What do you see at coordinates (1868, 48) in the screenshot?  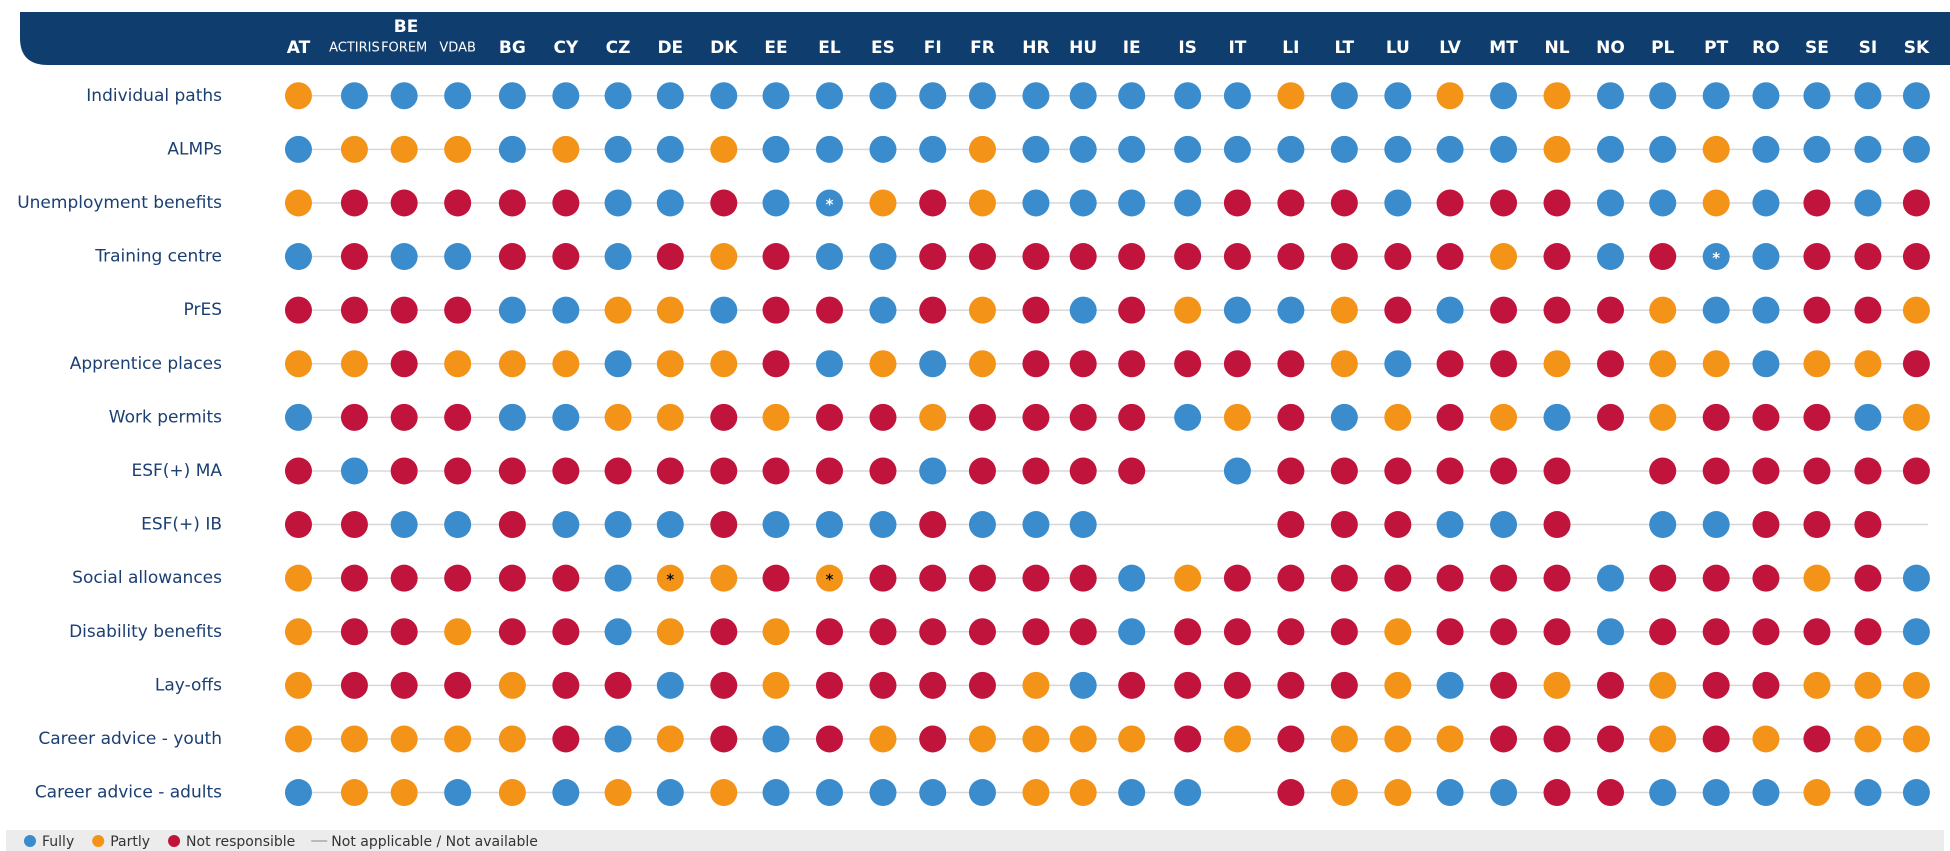 I see `column-header: SI` at bounding box center [1868, 48].